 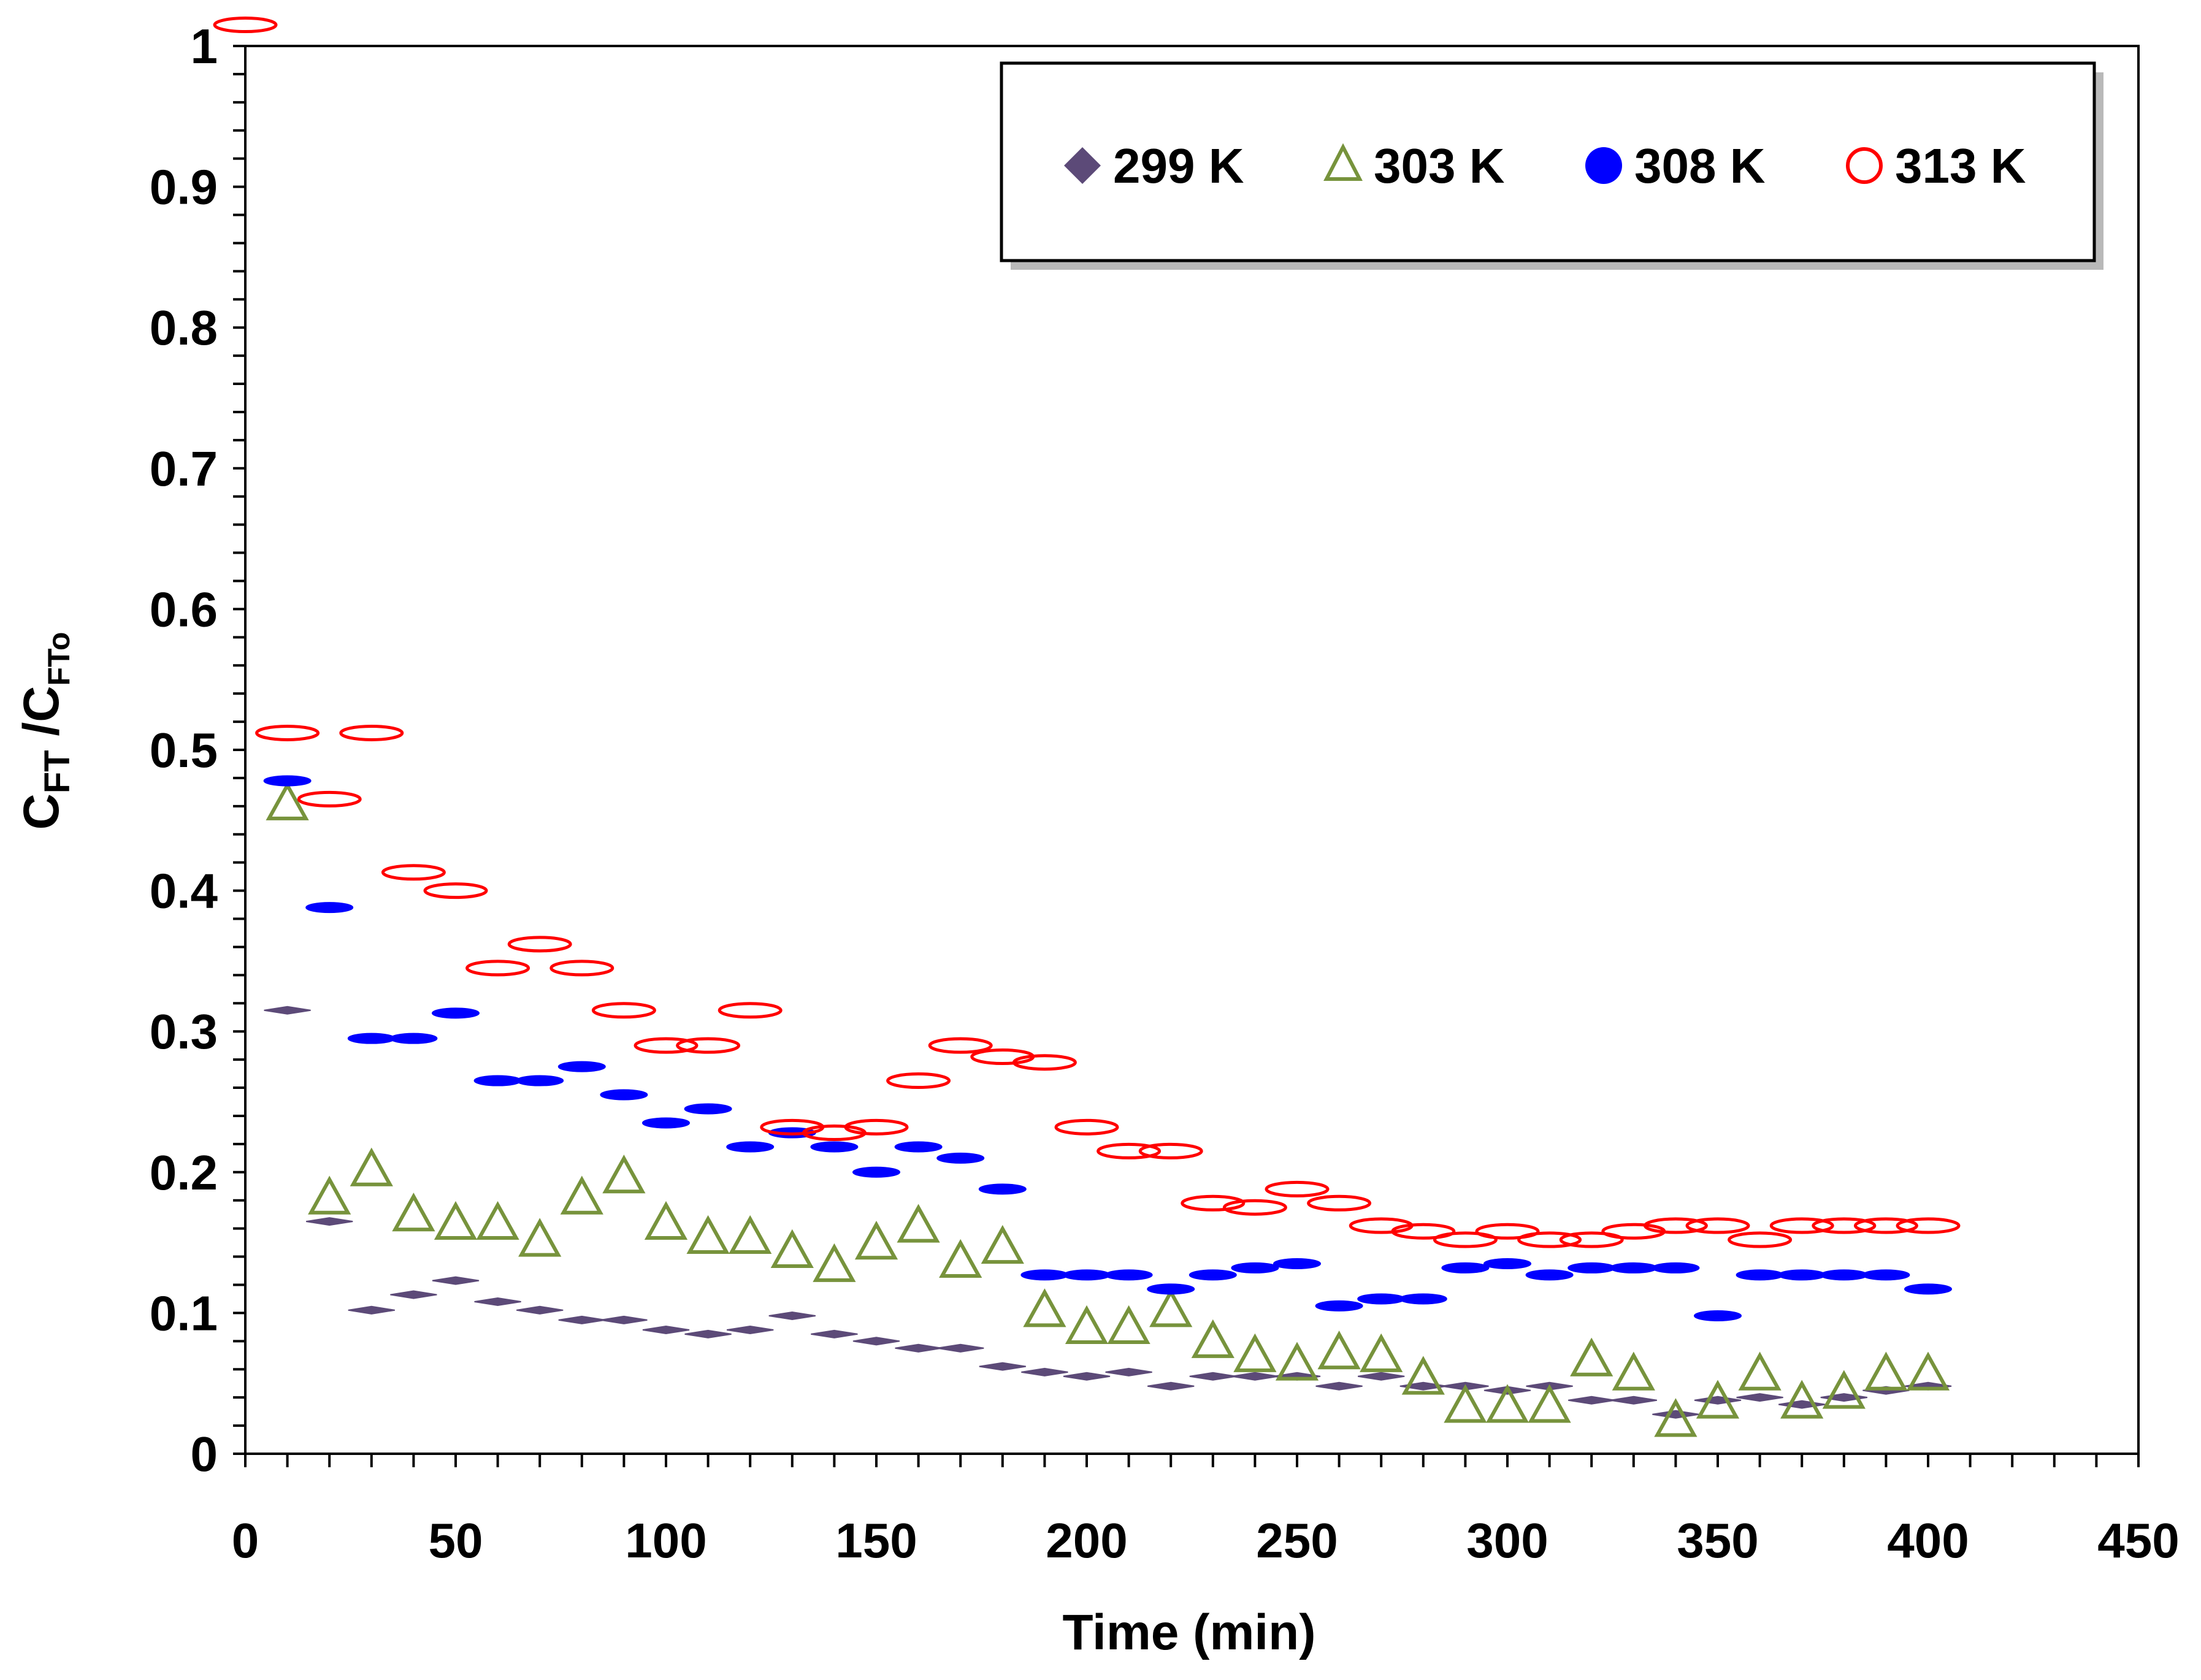 What do you see at coordinates (184, 891) in the screenshot?
I see `y-tick-label: 0.4` at bounding box center [184, 891].